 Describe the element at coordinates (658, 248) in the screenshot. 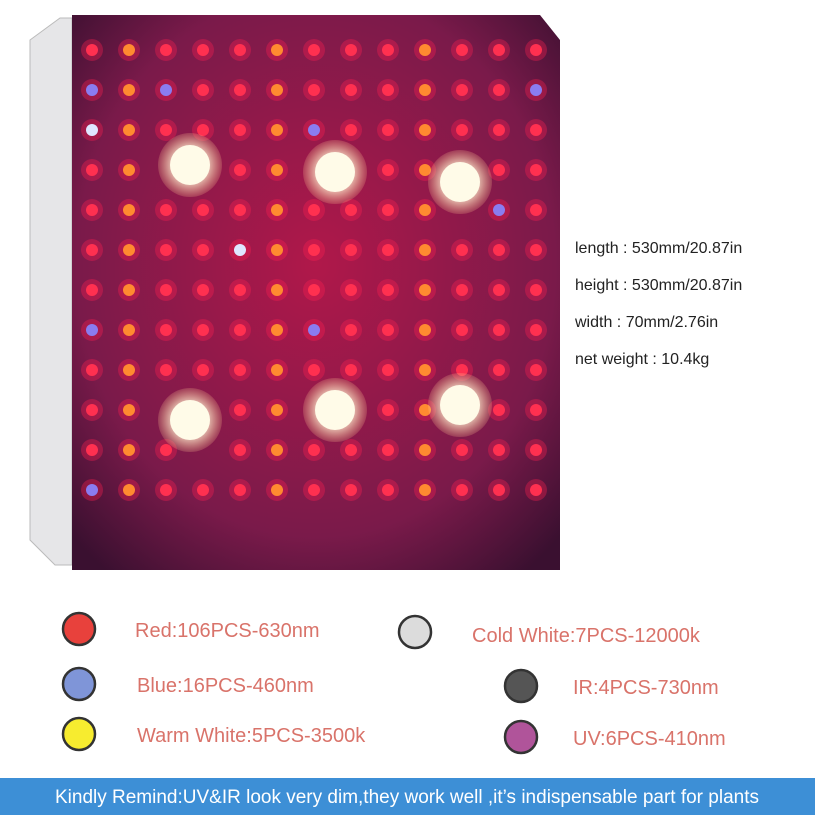

I see `spec-text: length : 530mm/20.87in` at that location.